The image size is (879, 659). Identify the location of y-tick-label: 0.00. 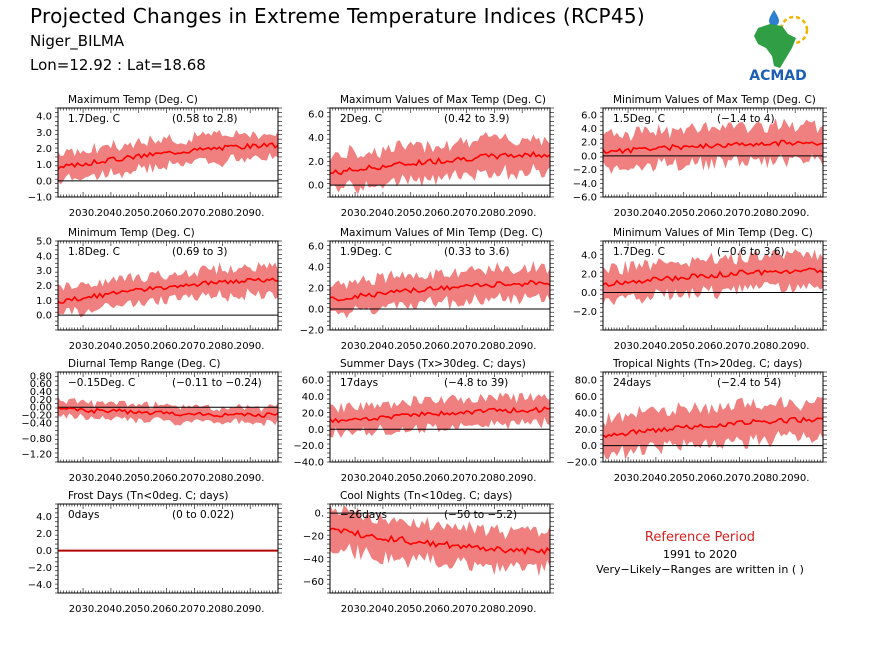
(41, 408).